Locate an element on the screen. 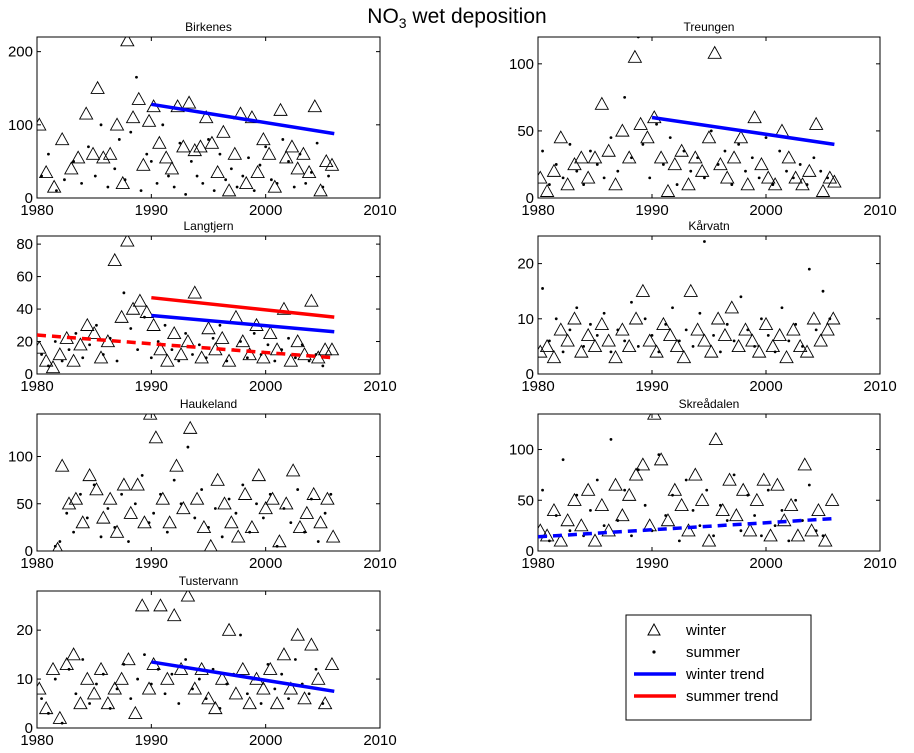 The image size is (914, 753). y-tick-label: 20 is located at coordinates (525, 264).